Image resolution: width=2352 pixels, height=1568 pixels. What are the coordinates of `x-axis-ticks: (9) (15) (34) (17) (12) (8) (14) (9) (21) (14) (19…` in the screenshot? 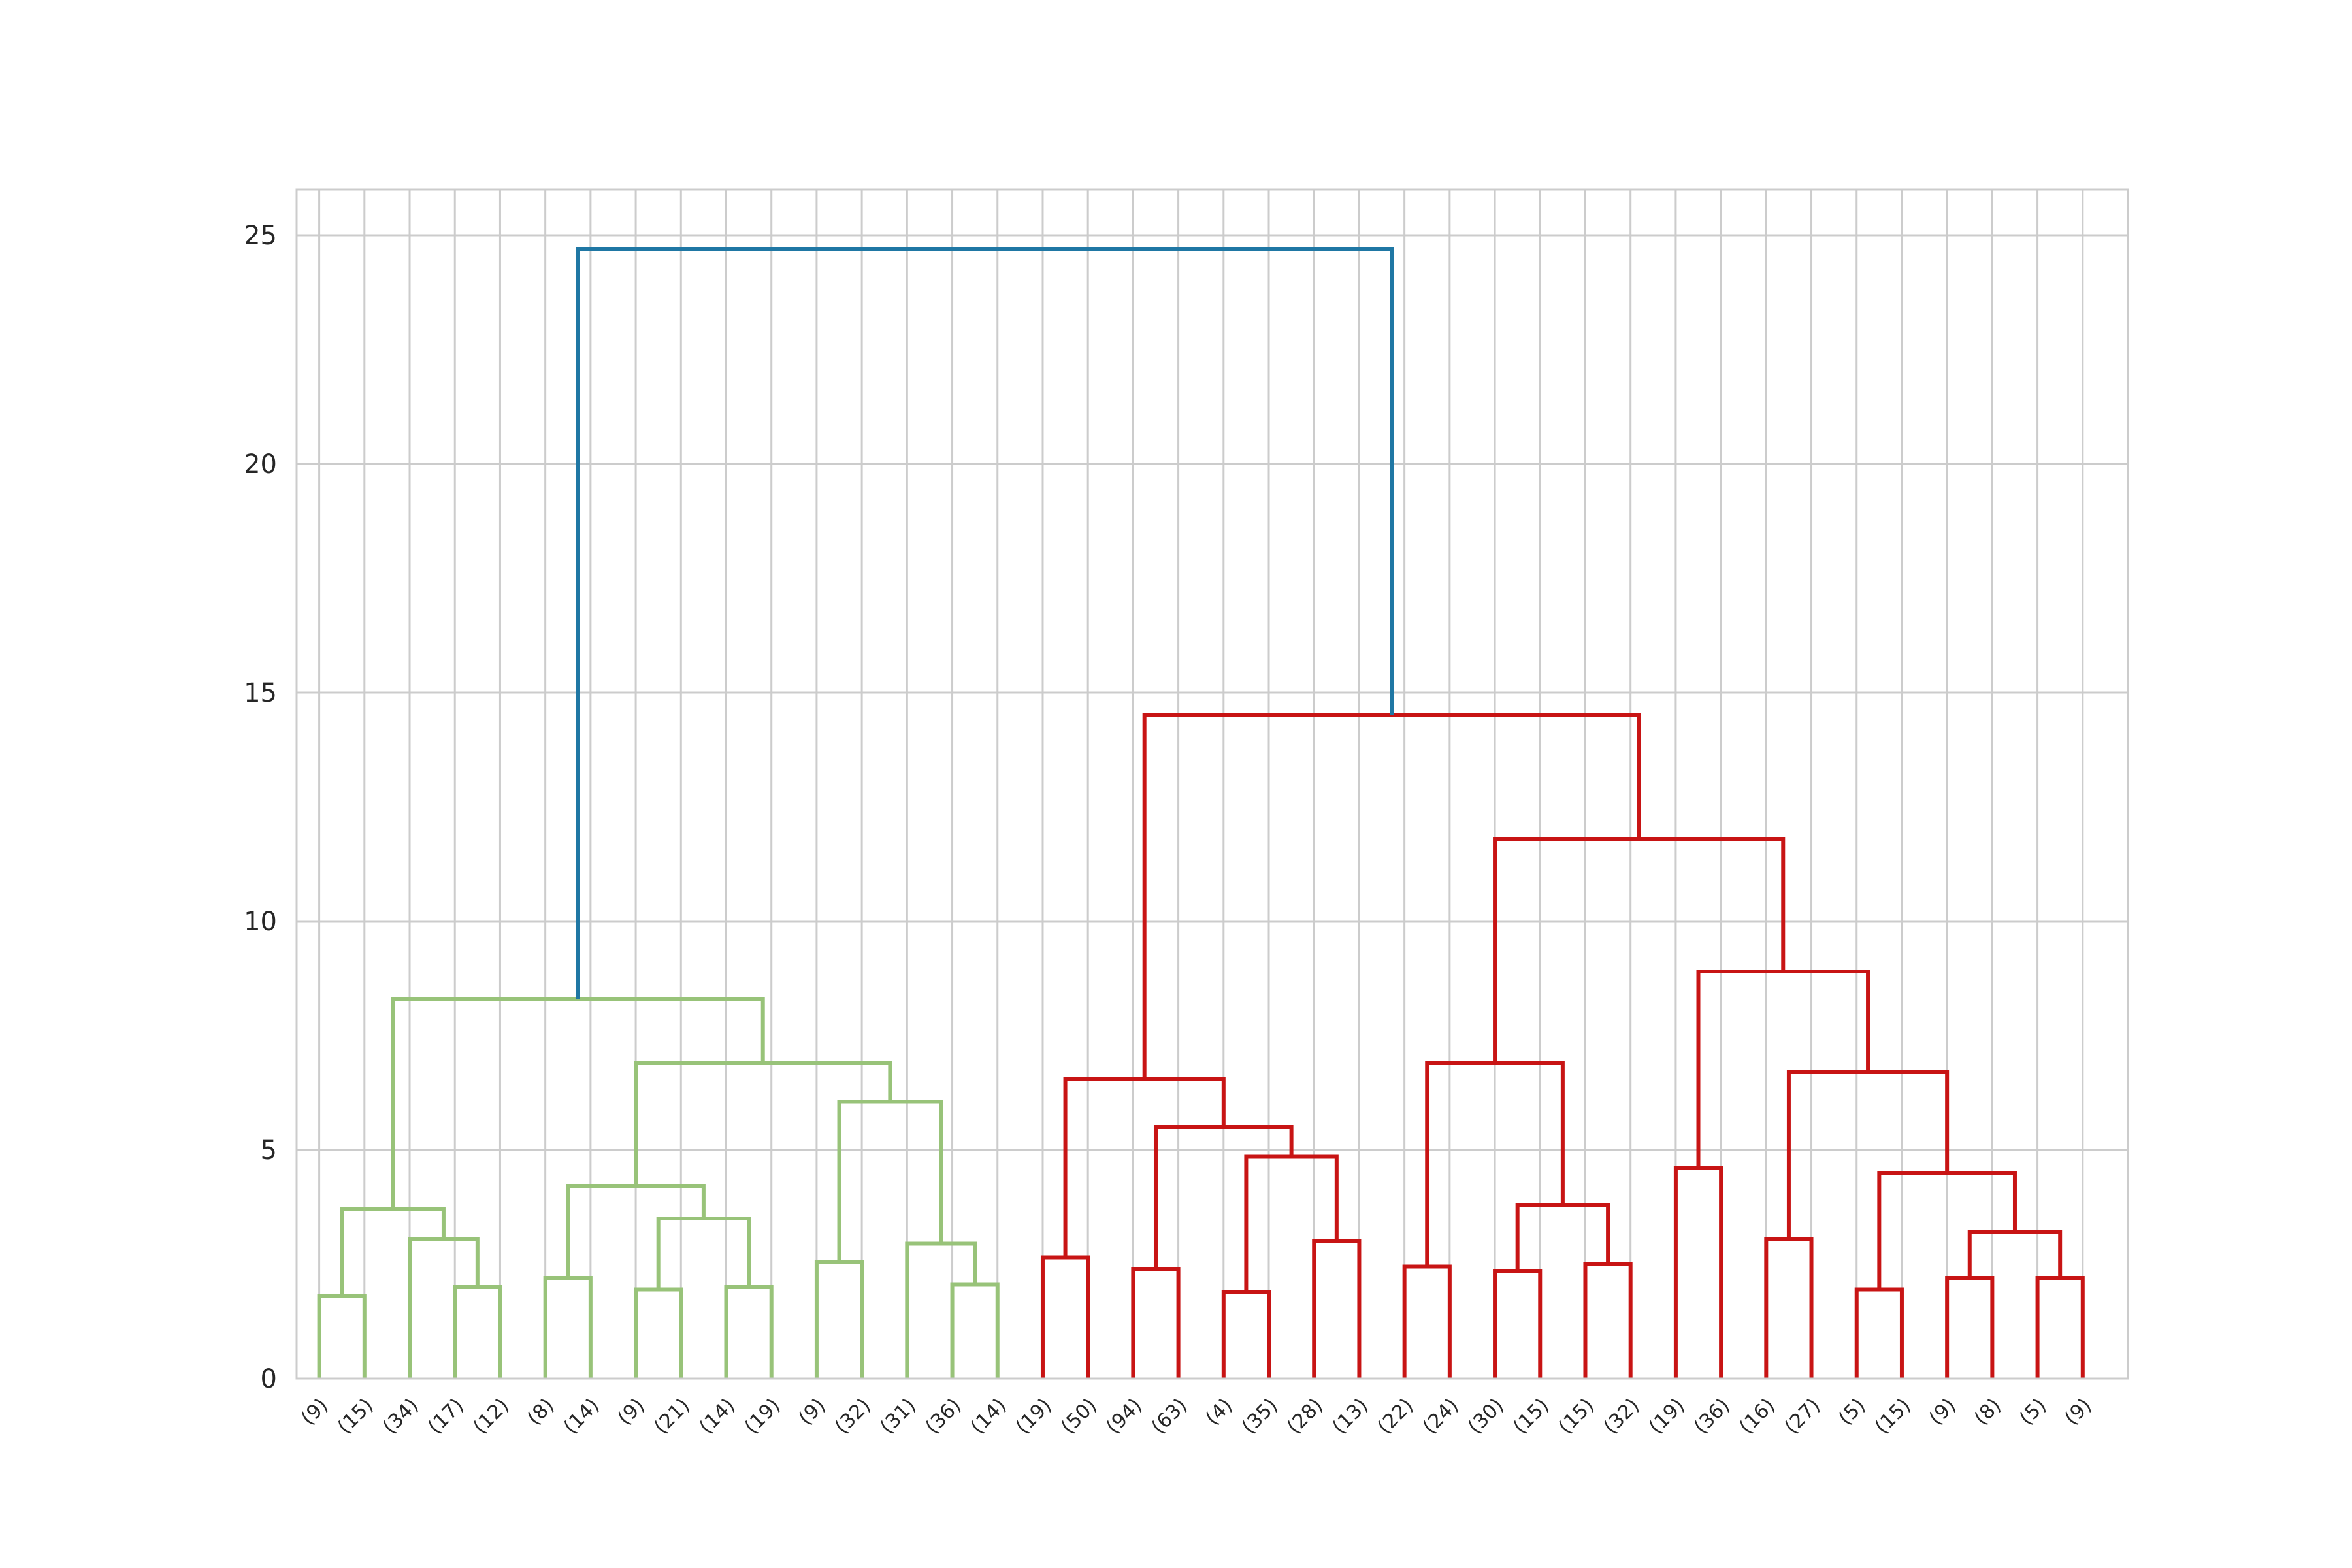 It's located at (1196, 1416).